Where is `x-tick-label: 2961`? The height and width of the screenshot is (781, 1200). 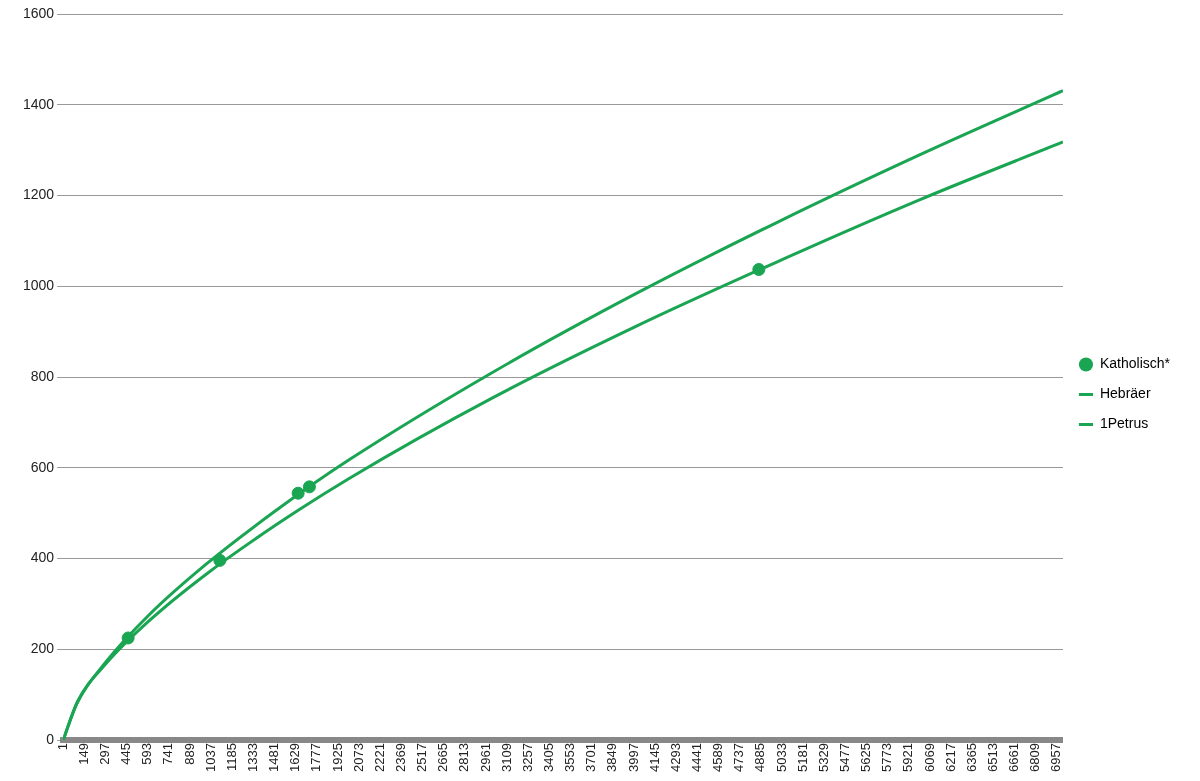
x-tick-label: 2961 is located at coordinates (485, 757).